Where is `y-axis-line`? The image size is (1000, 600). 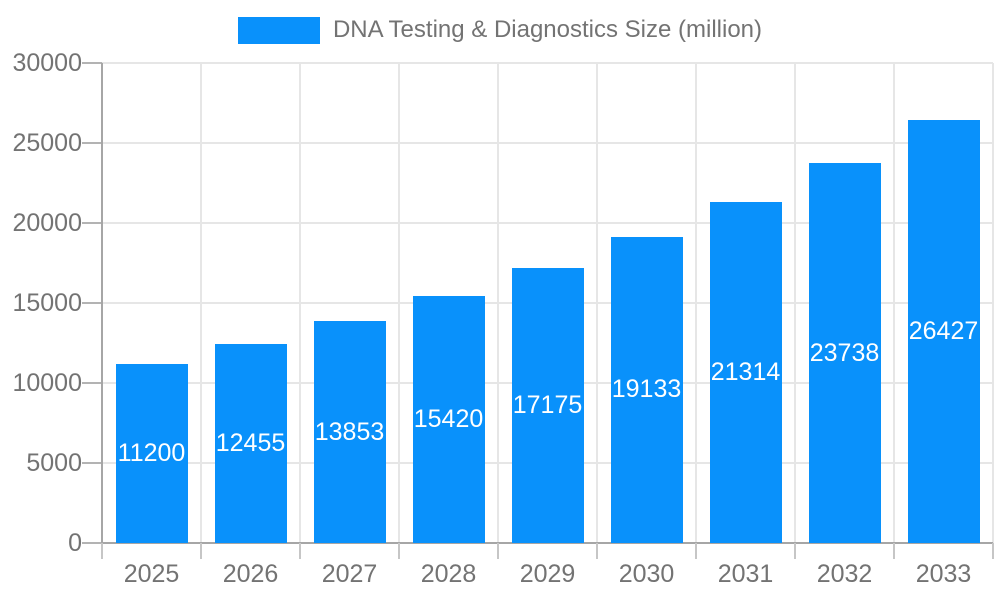
y-axis-line is located at coordinates (102, 311).